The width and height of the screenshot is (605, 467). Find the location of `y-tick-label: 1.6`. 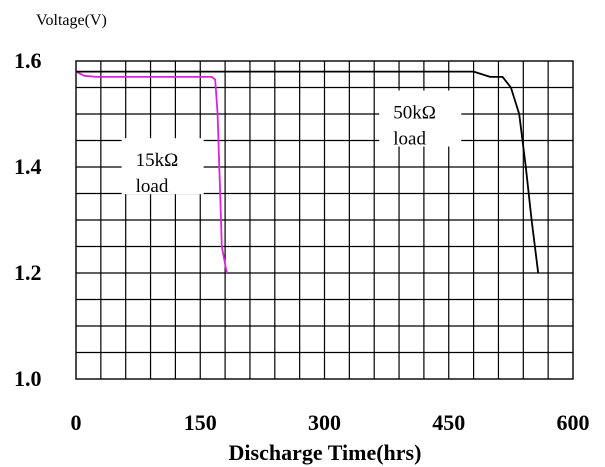

y-tick-label: 1.6 is located at coordinates (28, 60).